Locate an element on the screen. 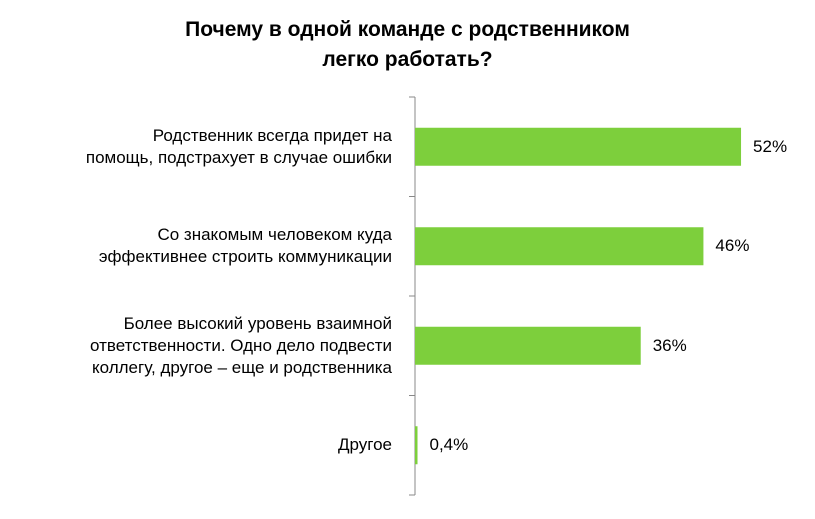 Image resolution: width=815 pixels, height=519 pixels. value-label: 46% is located at coordinates (732, 246).